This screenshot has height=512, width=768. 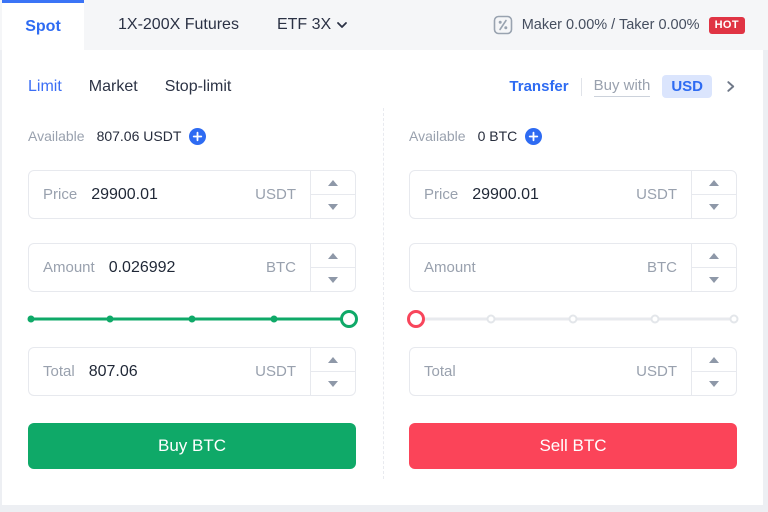 What do you see at coordinates (304, 24) in the screenshot?
I see `tab-etf-label: ETF 3X` at bounding box center [304, 24].